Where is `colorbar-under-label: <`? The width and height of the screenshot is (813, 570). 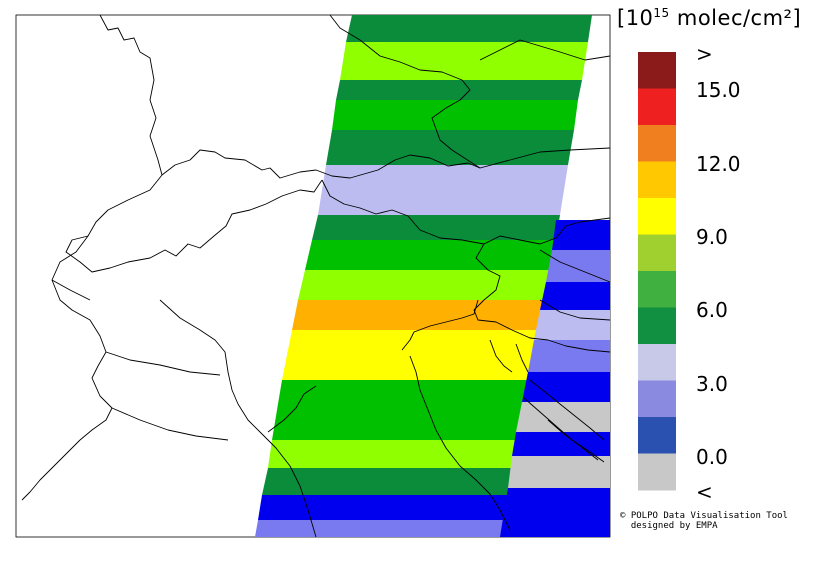 colorbar-under-label: < is located at coordinates (704, 492).